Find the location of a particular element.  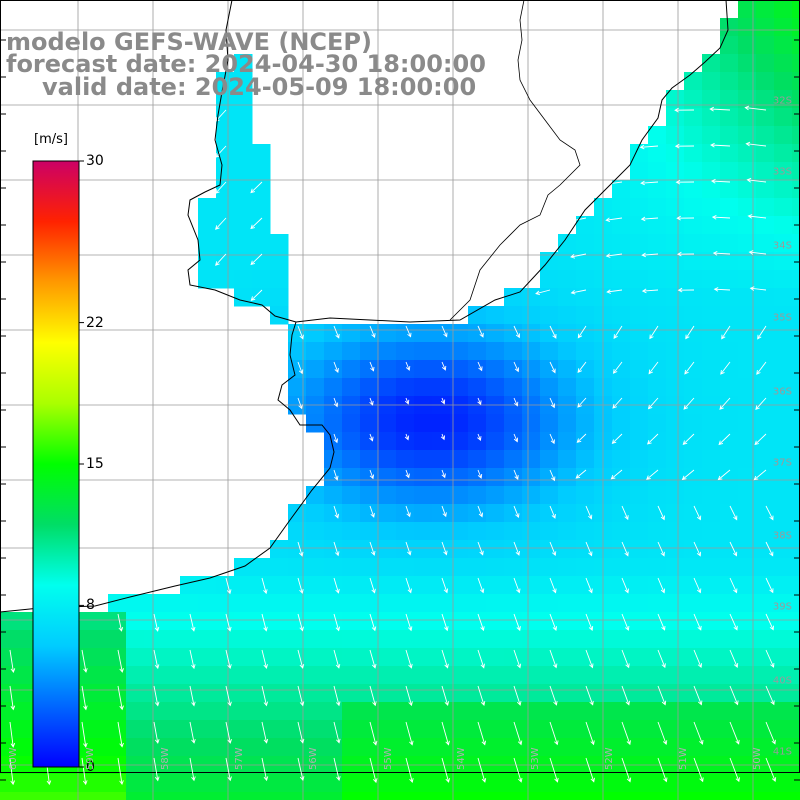

colorbar-tick-label: 0 is located at coordinates (90, 767).